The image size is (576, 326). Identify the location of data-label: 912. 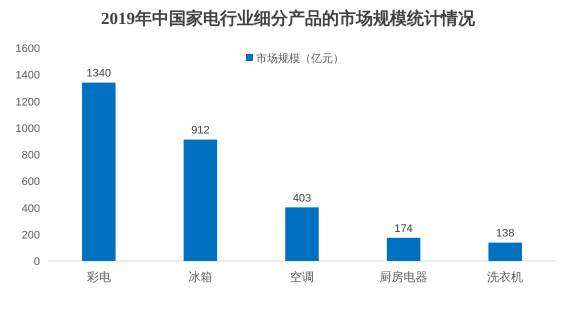
(200, 130).